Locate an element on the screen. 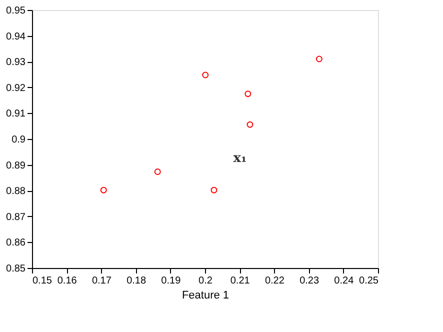  annotation: x₁ is located at coordinates (240, 158).